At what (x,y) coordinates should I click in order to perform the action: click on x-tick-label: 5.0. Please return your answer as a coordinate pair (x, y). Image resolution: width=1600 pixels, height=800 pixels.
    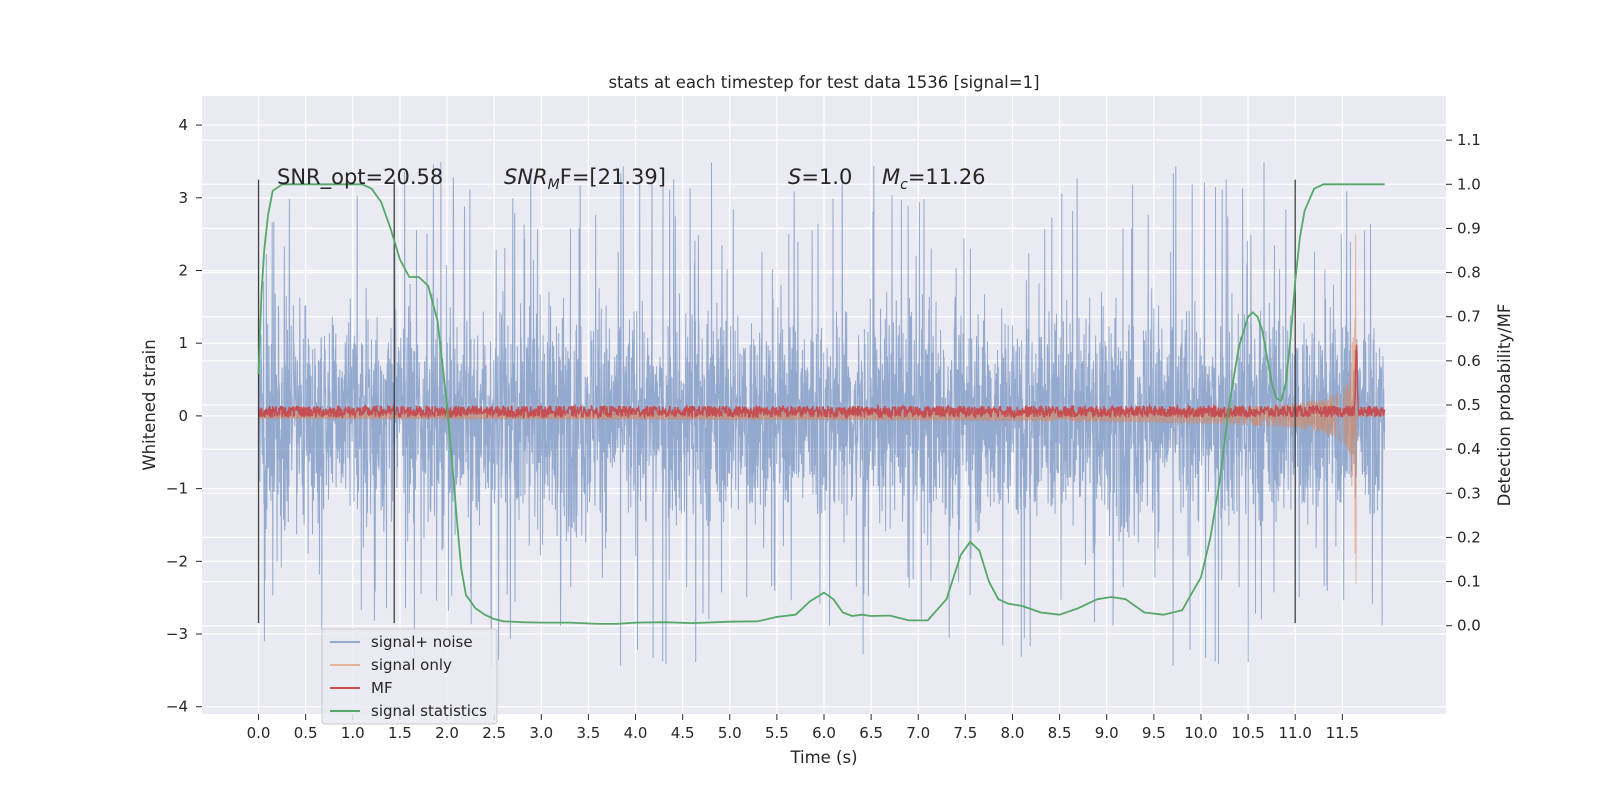
    Looking at the image, I should click on (730, 733).